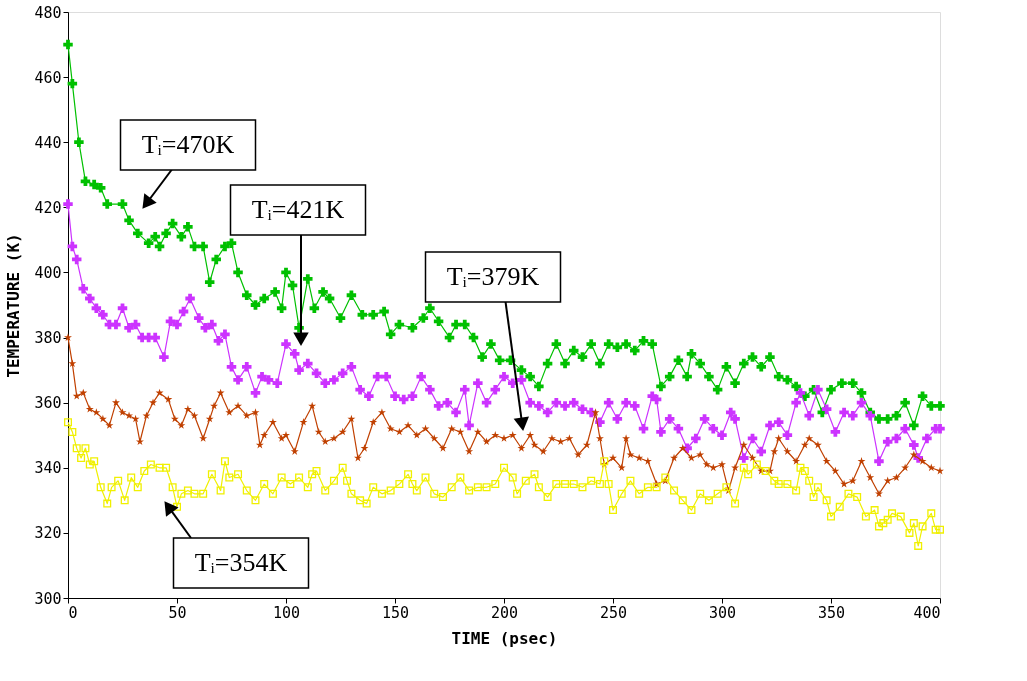  I want to click on y-tick-label: 340, so click(48, 468).